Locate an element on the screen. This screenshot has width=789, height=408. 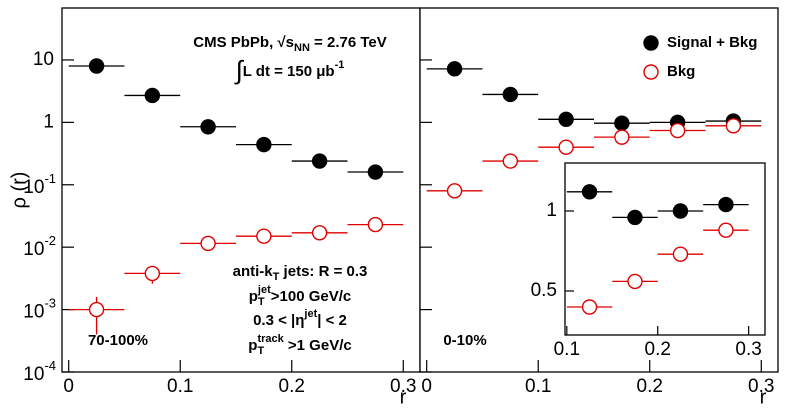
tick-exponent: -3 is located at coordinates (50, 303).